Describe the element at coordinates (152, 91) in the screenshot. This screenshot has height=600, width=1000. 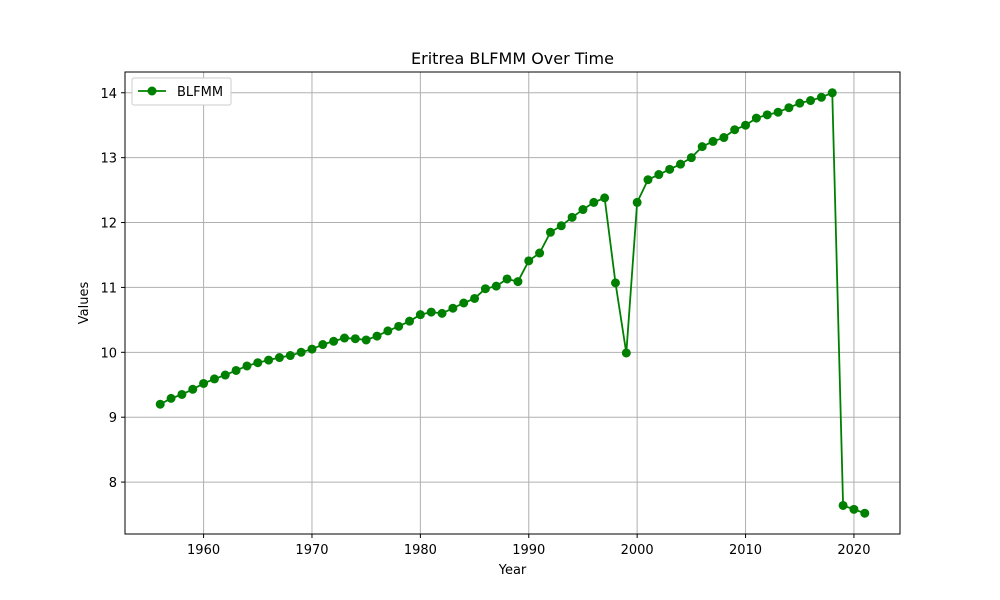
I see `legend-marker-swatch` at that location.